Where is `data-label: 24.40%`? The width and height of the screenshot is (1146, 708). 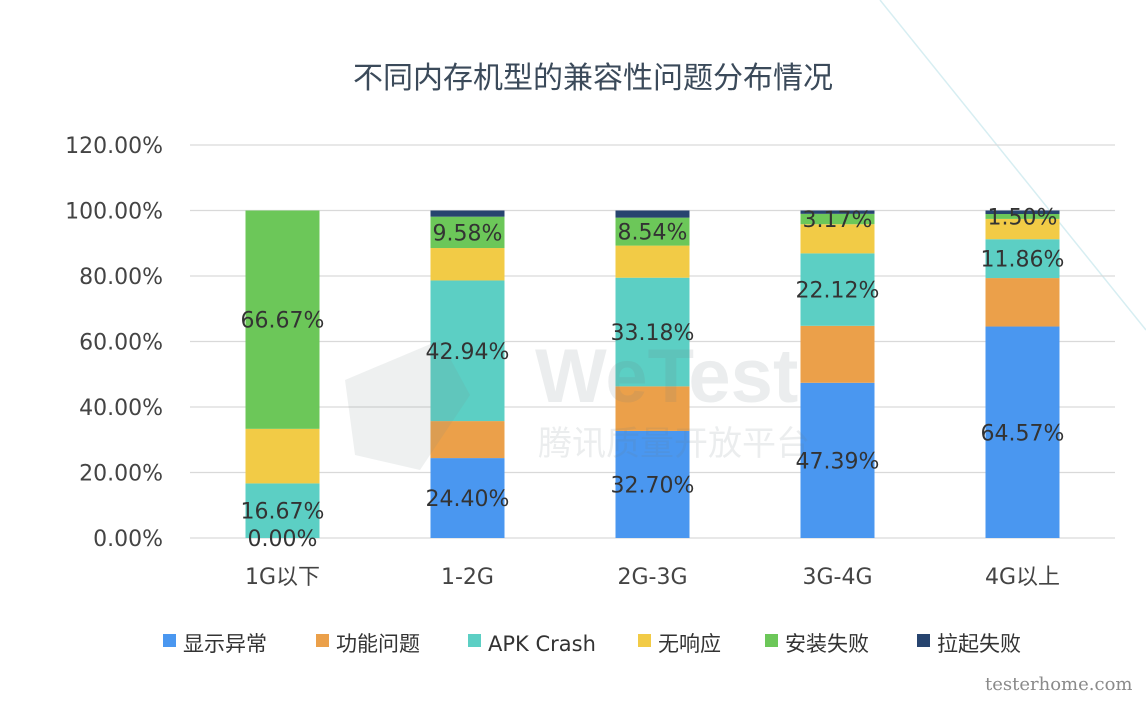 data-label: 24.40% is located at coordinates (468, 499).